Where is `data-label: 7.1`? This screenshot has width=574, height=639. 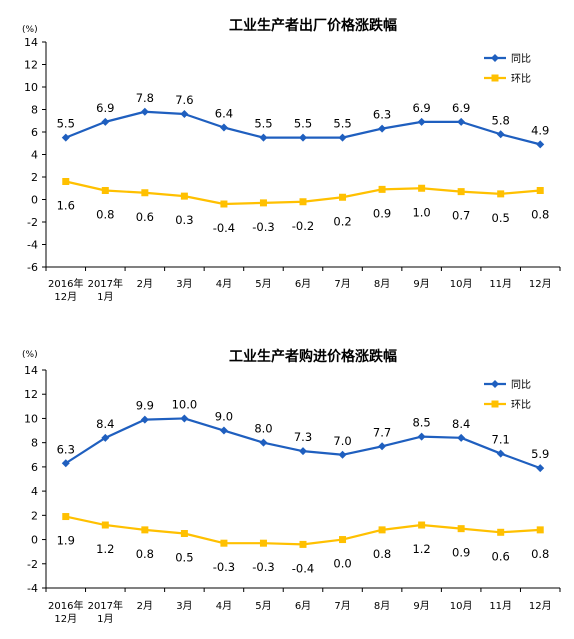 data-label: 7.1 is located at coordinates (501, 440).